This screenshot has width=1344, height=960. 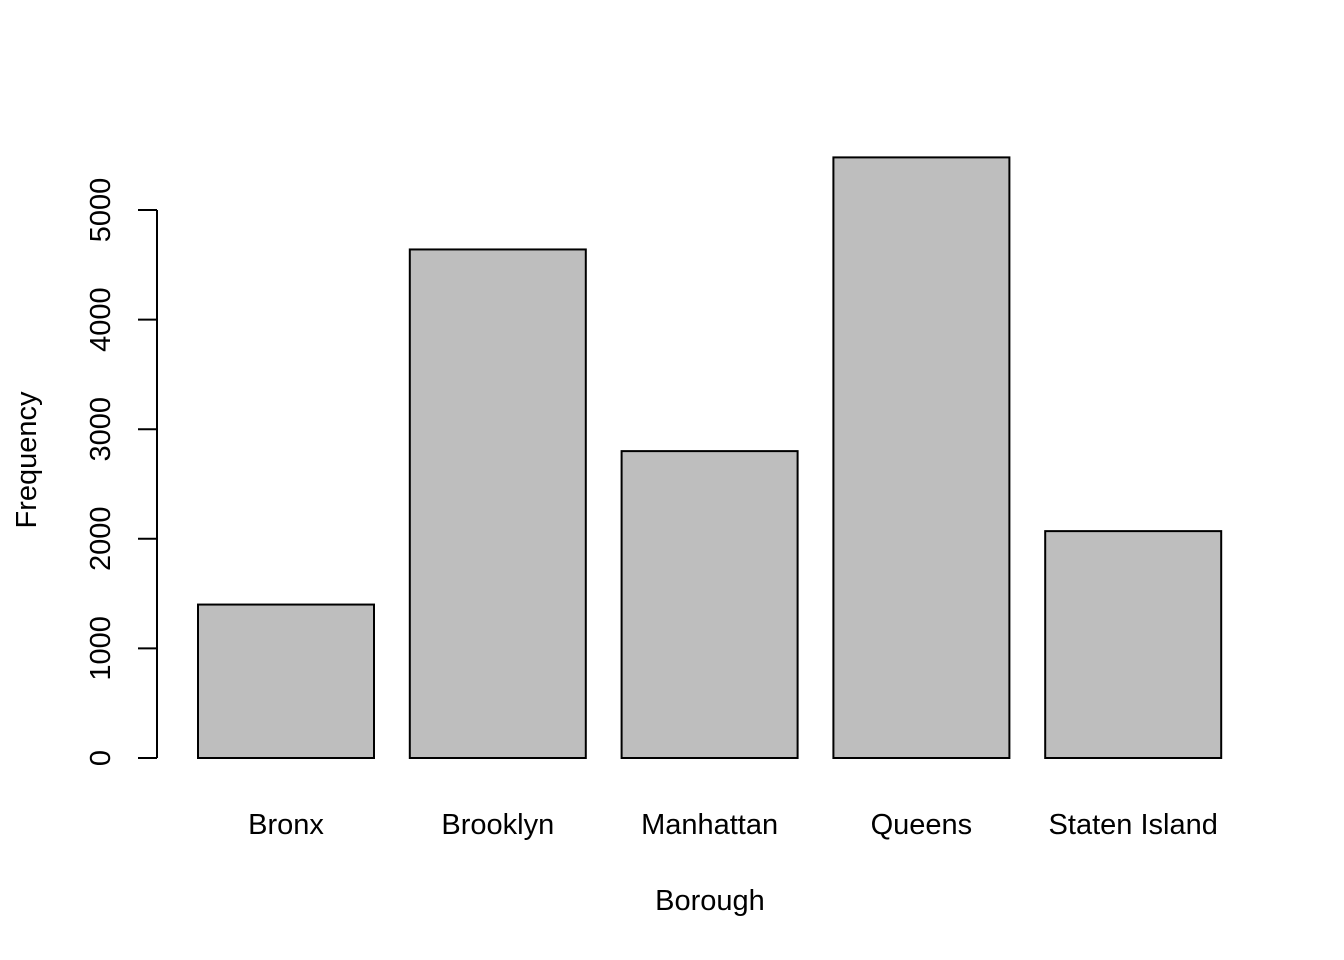 What do you see at coordinates (922, 825) in the screenshot?
I see `x-tick-label: Queens` at bounding box center [922, 825].